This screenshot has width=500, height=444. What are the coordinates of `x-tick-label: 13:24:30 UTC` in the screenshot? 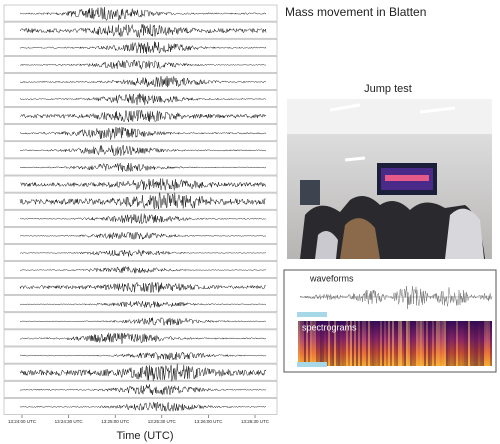 It's located at (69, 421).